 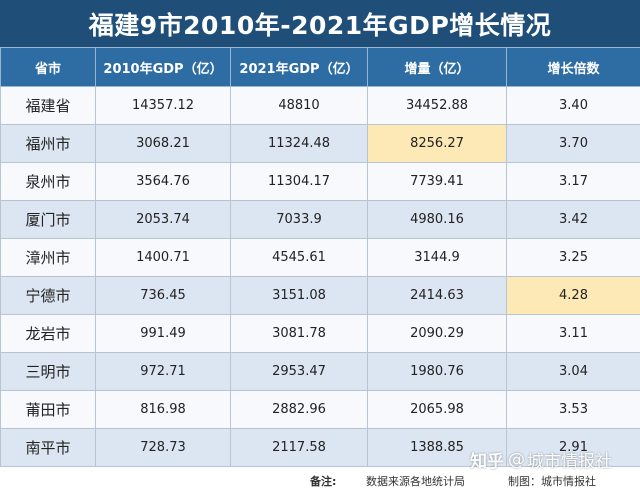 What do you see at coordinates (299, 219) in the screenshot?
I see `gdp-2021-cell: 7033.9` at bounding box center [299, 219].